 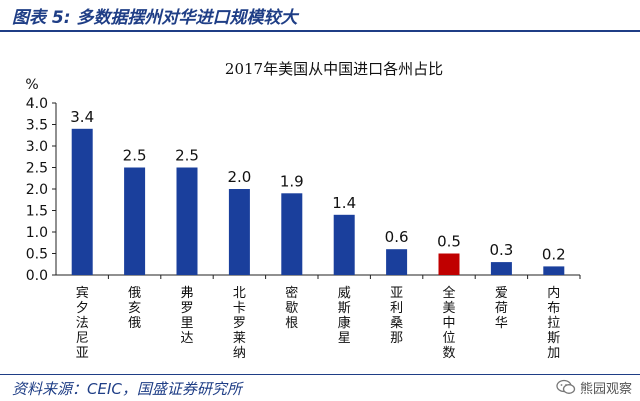 I want to click on bar-value-label: 0.6, so click(x=397, y=237).